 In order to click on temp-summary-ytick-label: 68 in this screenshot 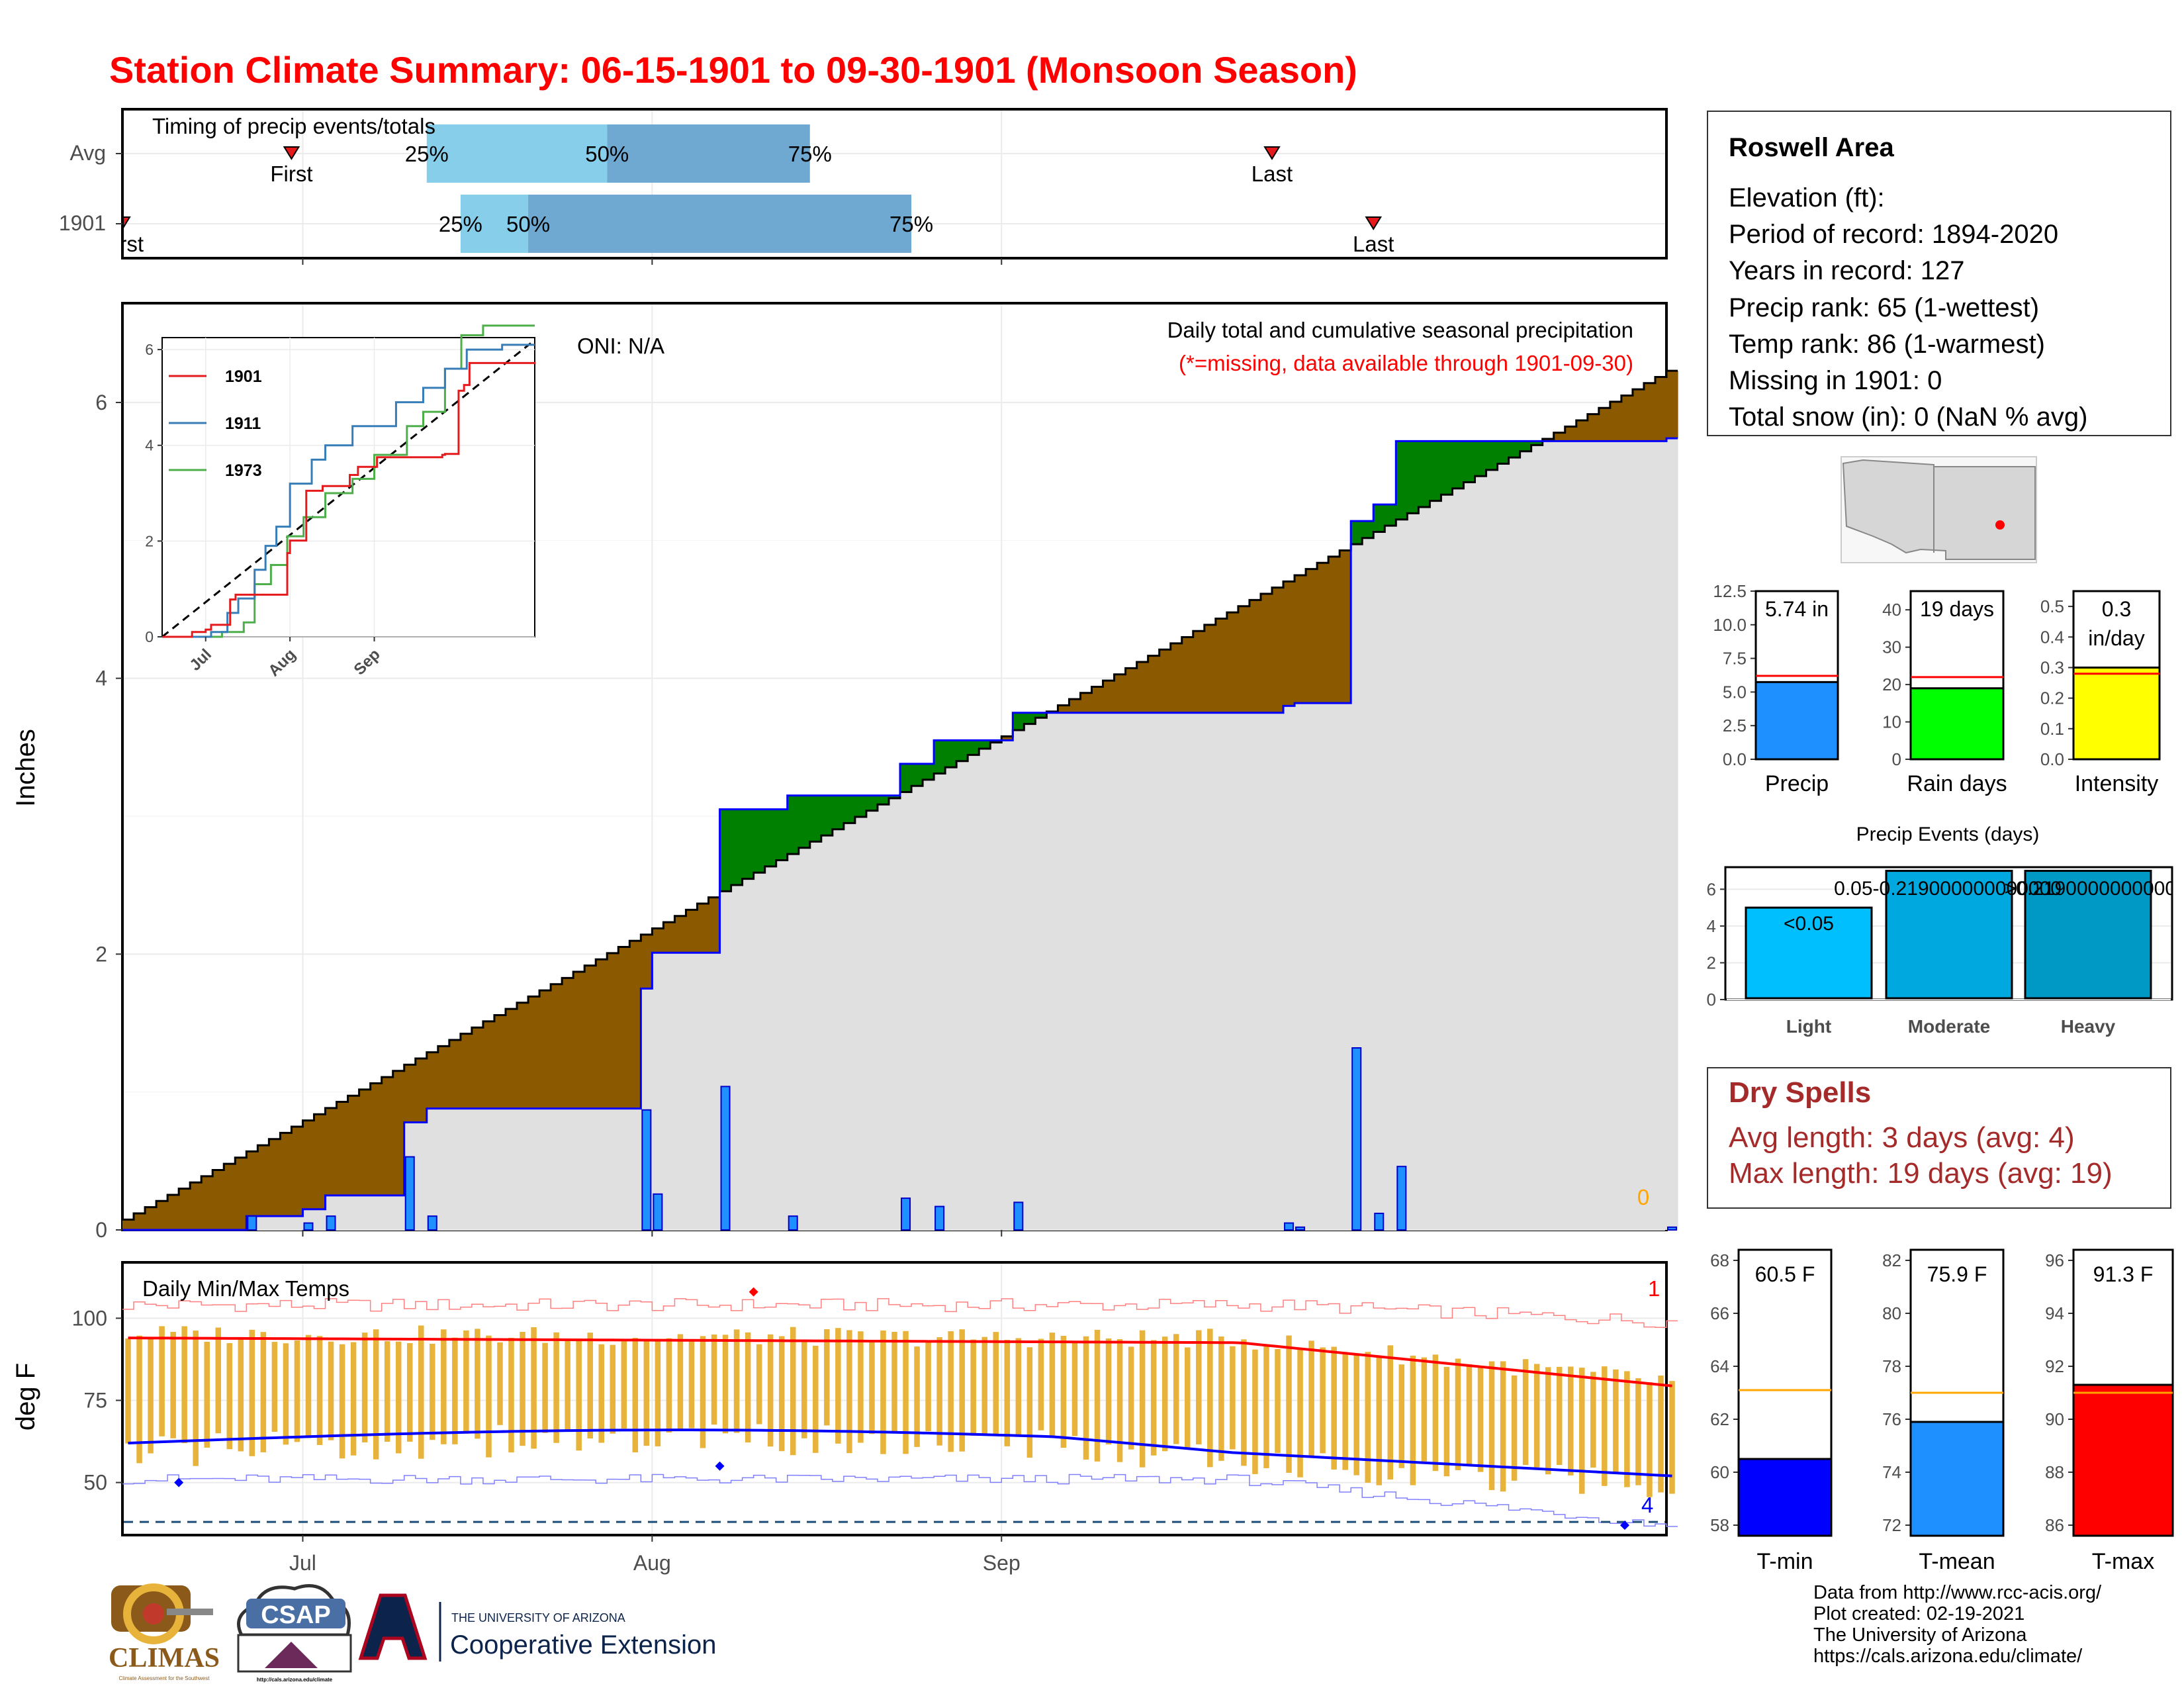, I will do `click(1720, 1260)`.